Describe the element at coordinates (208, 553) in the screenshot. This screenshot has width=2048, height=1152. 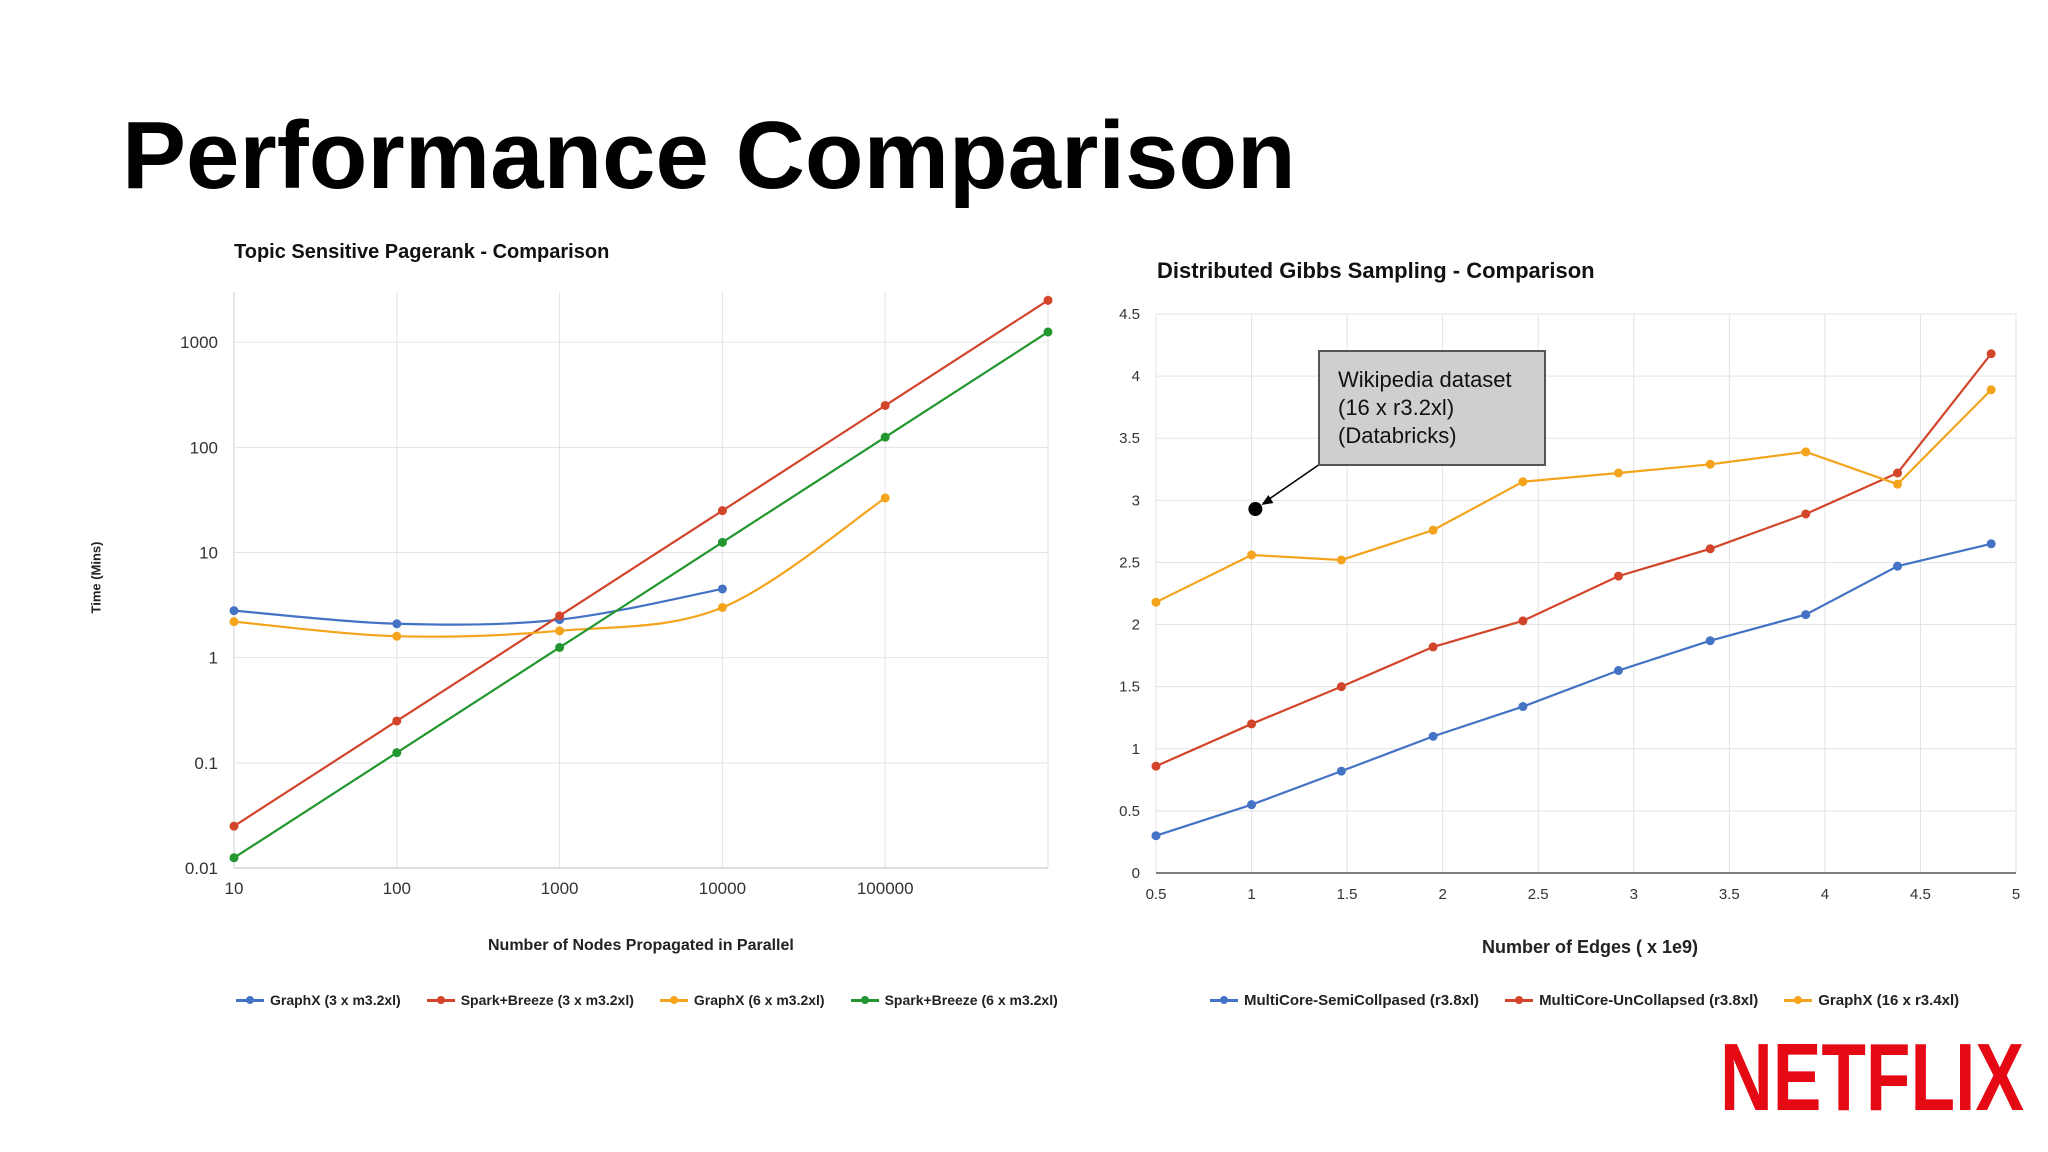
I see `y-tick-label: 10` at that location.